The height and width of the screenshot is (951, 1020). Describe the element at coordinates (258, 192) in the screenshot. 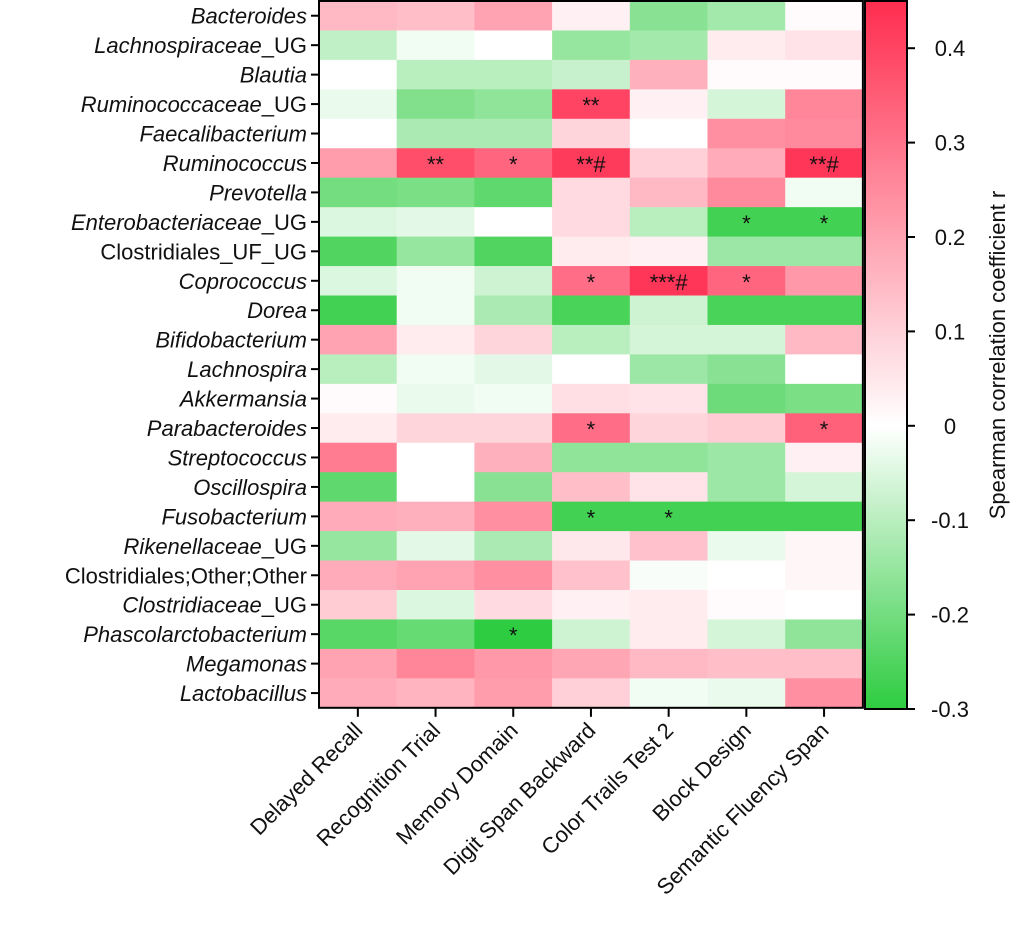

I see `row-label: Prevotella` at that location.